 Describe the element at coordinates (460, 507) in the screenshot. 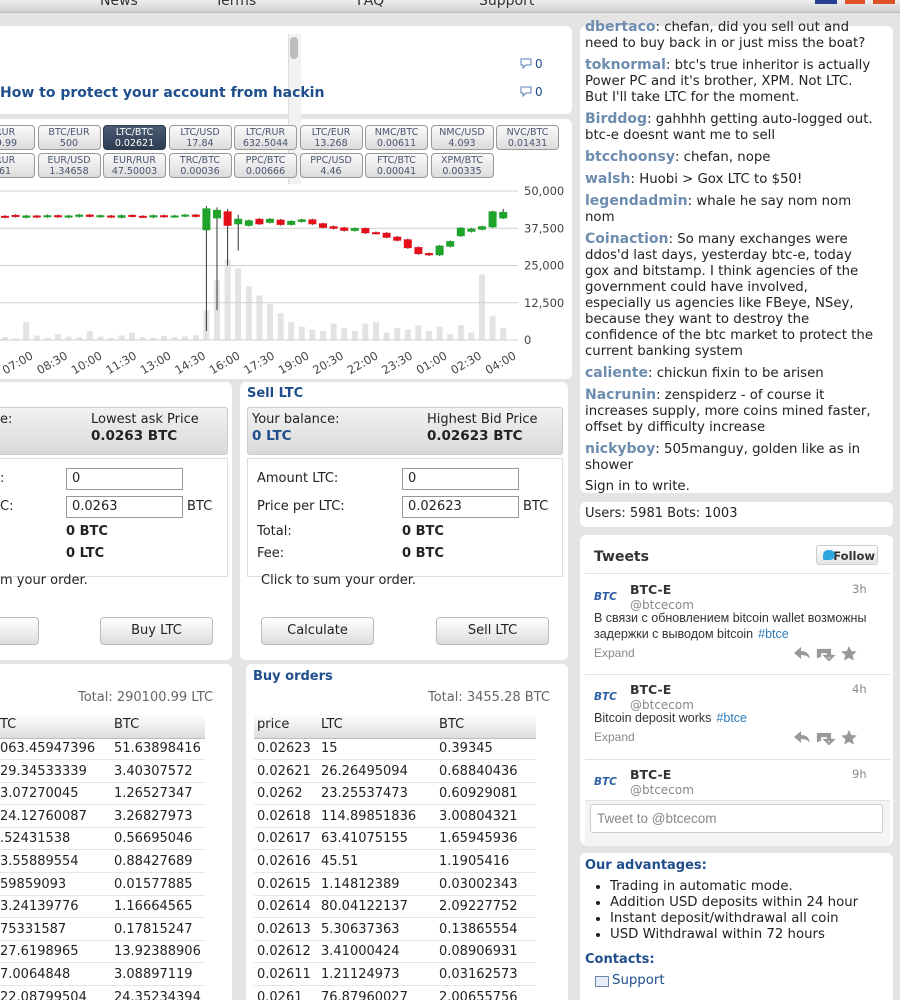

I see `input: 0.02623` at that location.